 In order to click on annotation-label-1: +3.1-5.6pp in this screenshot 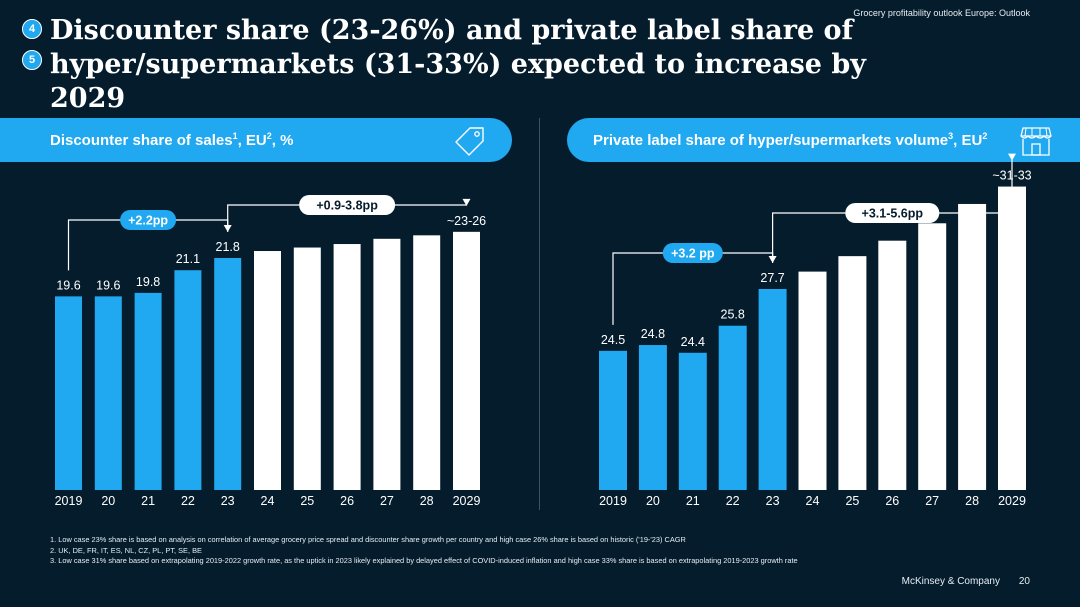, I will do `click(893, 214)`.